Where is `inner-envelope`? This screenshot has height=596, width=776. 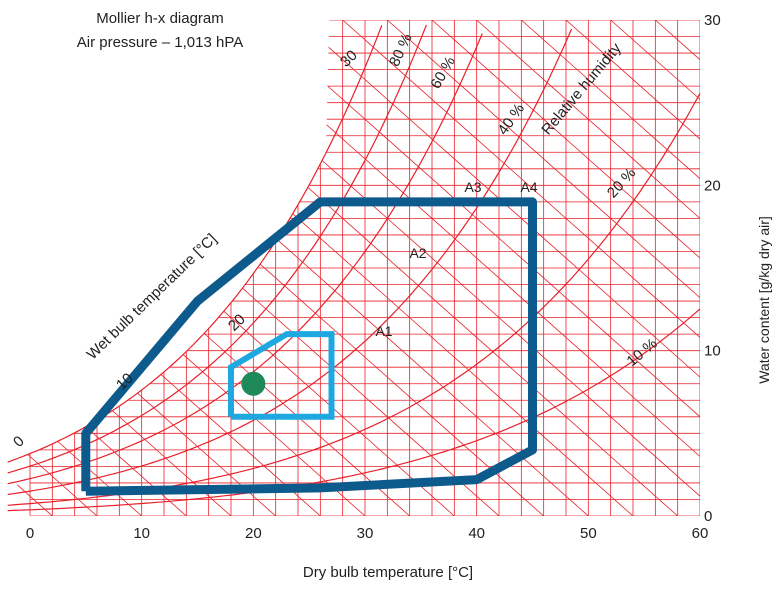 inner-envelope is located at coordinates (281, 375).